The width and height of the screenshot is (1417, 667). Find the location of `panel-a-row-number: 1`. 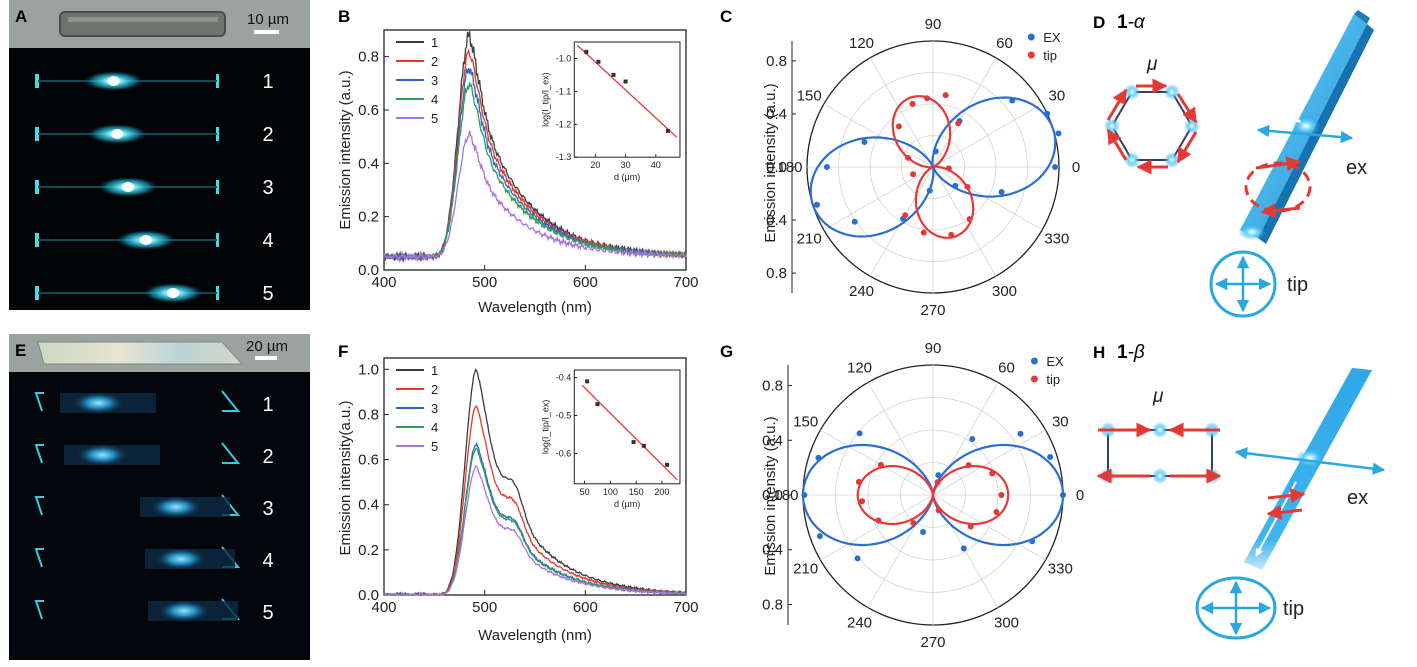

panel-a-row-number: 1 is located at coordinates (267, 82).